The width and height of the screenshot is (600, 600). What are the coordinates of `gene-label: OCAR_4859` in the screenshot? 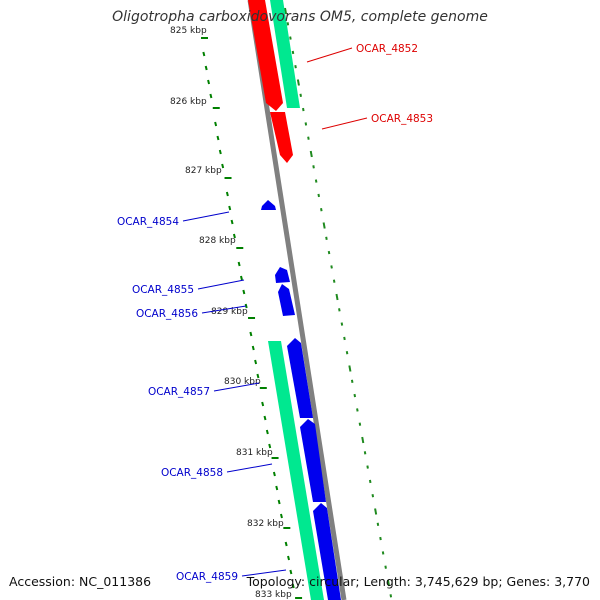 It's located at (207, 577).